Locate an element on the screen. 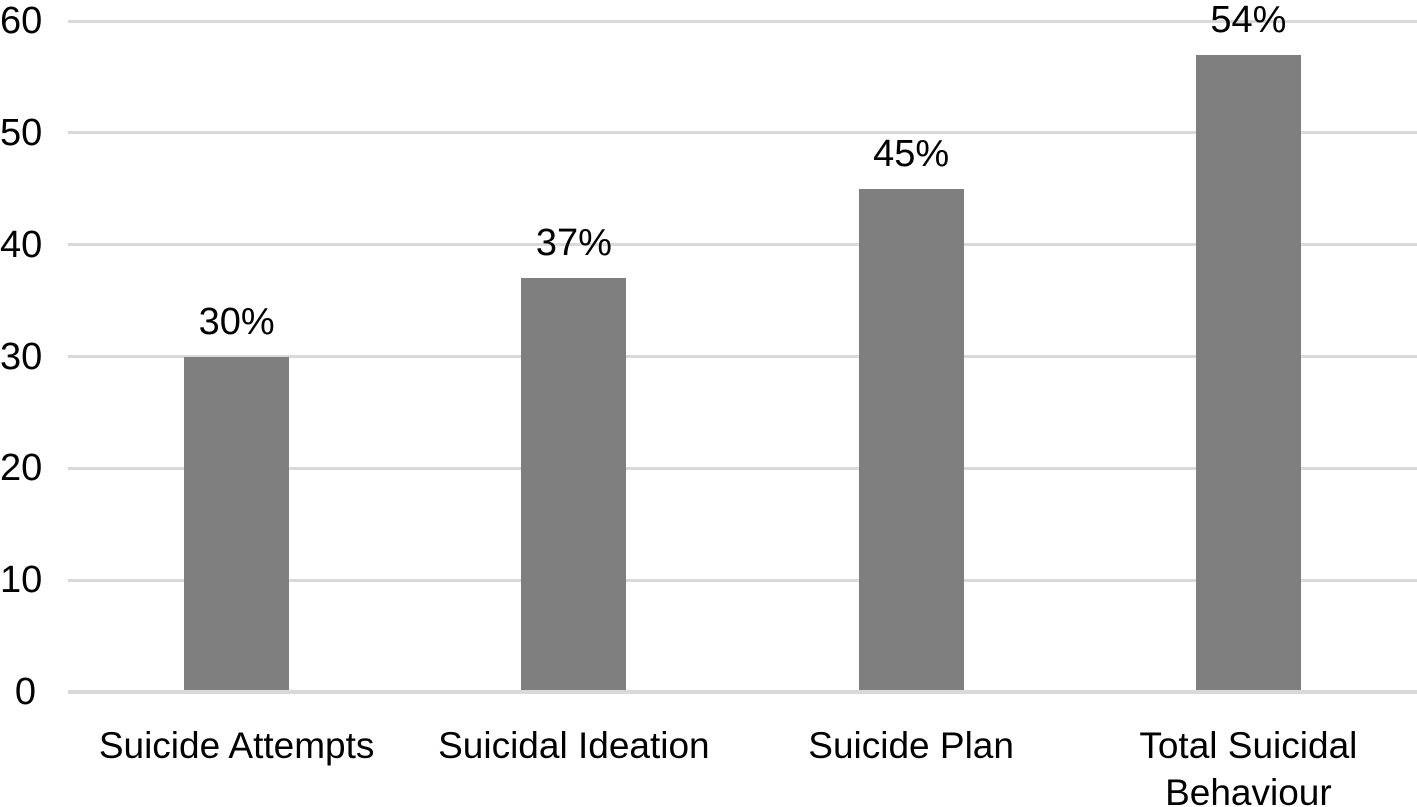  data-label-total-suicidal-behaviour: 54% is located at coordinates (1248, 20).